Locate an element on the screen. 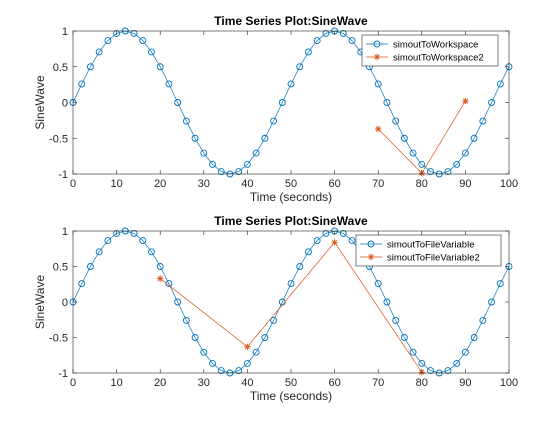 The width and height of the screenshot is (560, 425). x-tick-label: 80 is located at coordinates (422, 184).